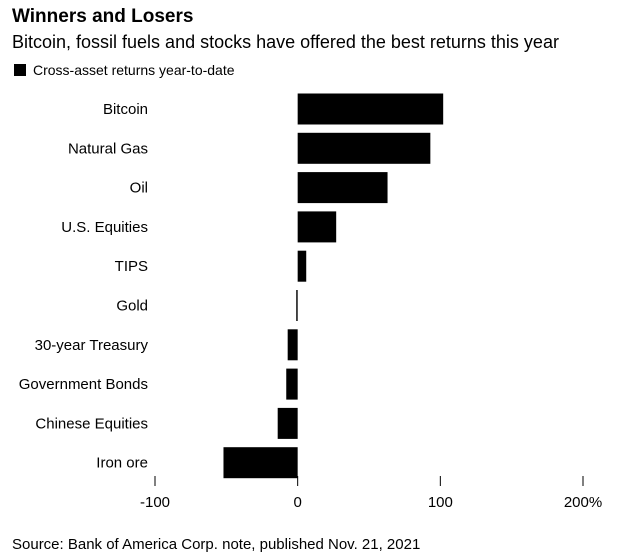 The height and width of the screenshot is (559, 641). Describe the element at coordinates (20, 70) in the screenshot. I see `legend-swatch` at that location.